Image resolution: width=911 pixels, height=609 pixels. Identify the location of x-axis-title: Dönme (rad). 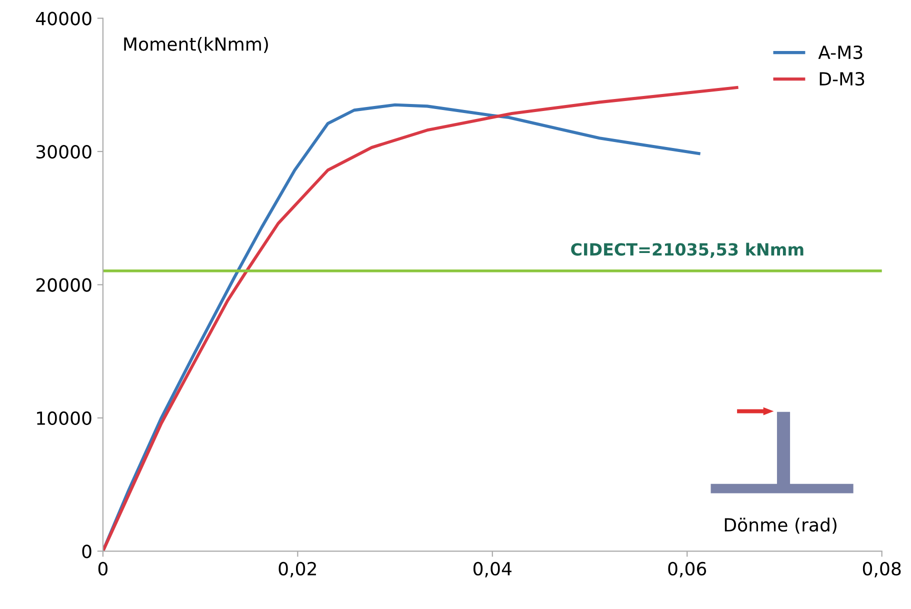
(780, 526).